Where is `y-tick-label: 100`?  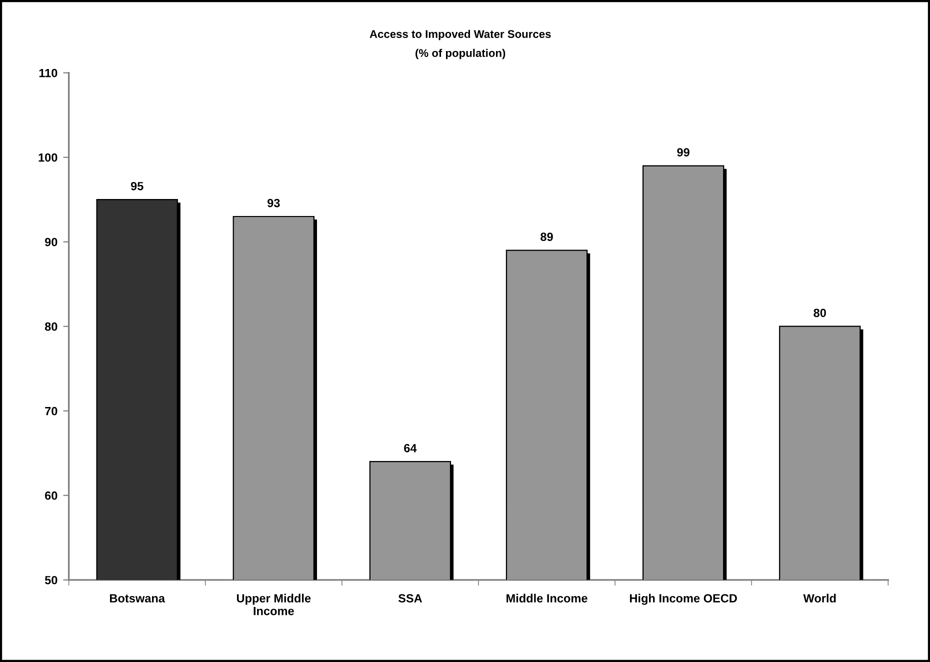 y-tick-label: 100 is located at coordinates (48, 157).